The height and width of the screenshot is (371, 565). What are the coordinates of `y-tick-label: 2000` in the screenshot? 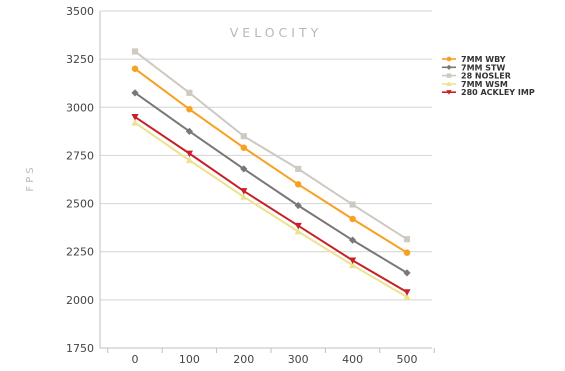 It's located at (80, 300).